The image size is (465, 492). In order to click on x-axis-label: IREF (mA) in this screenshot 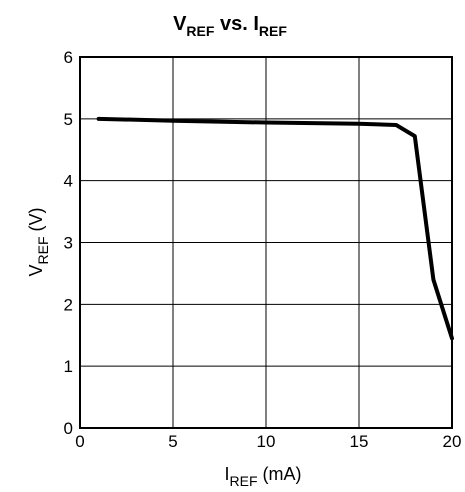, I will do `click(262, 476)`.